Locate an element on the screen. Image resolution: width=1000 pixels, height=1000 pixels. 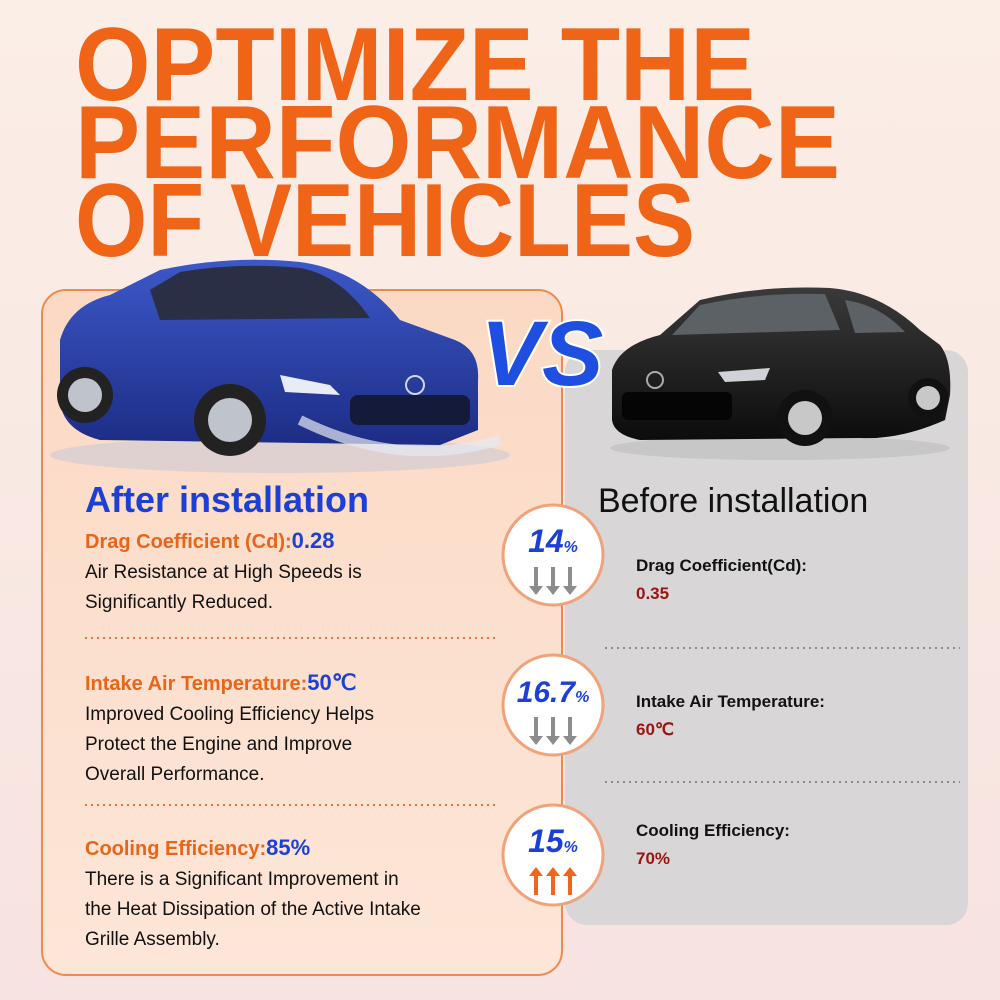
after-item-description: Significantly Reduced. is located at coordinates (179, 602).